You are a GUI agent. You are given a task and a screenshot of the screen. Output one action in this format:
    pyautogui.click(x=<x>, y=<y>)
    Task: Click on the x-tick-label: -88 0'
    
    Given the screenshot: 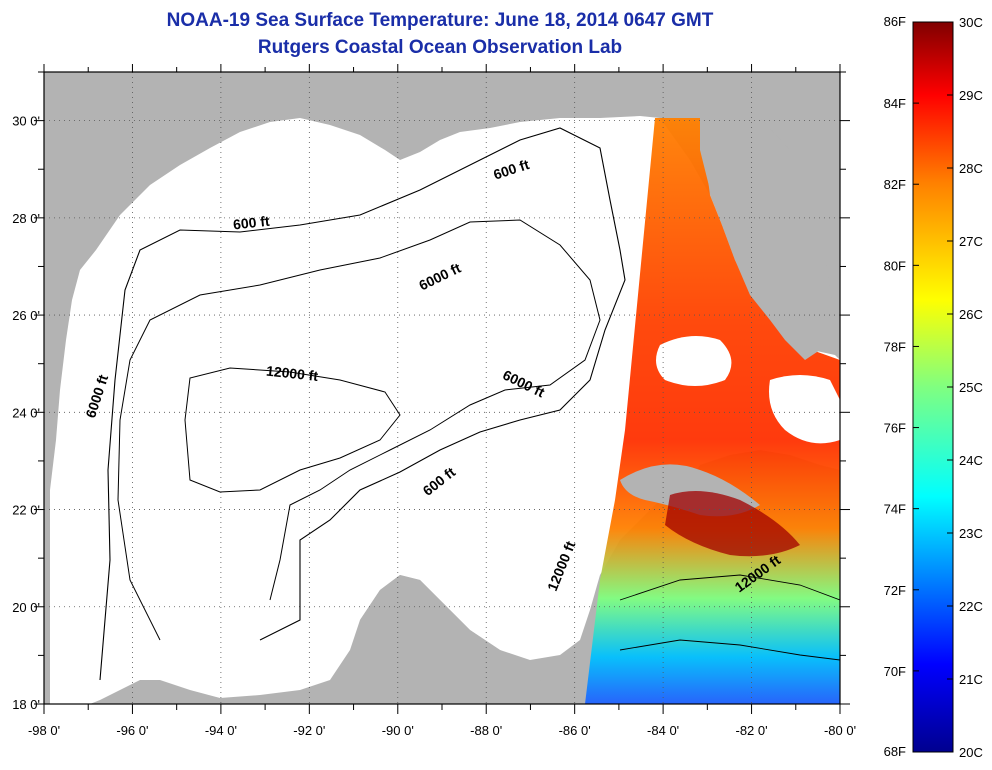 What is the action you would take?
    pyautogui.click(x=486, y=730)
    